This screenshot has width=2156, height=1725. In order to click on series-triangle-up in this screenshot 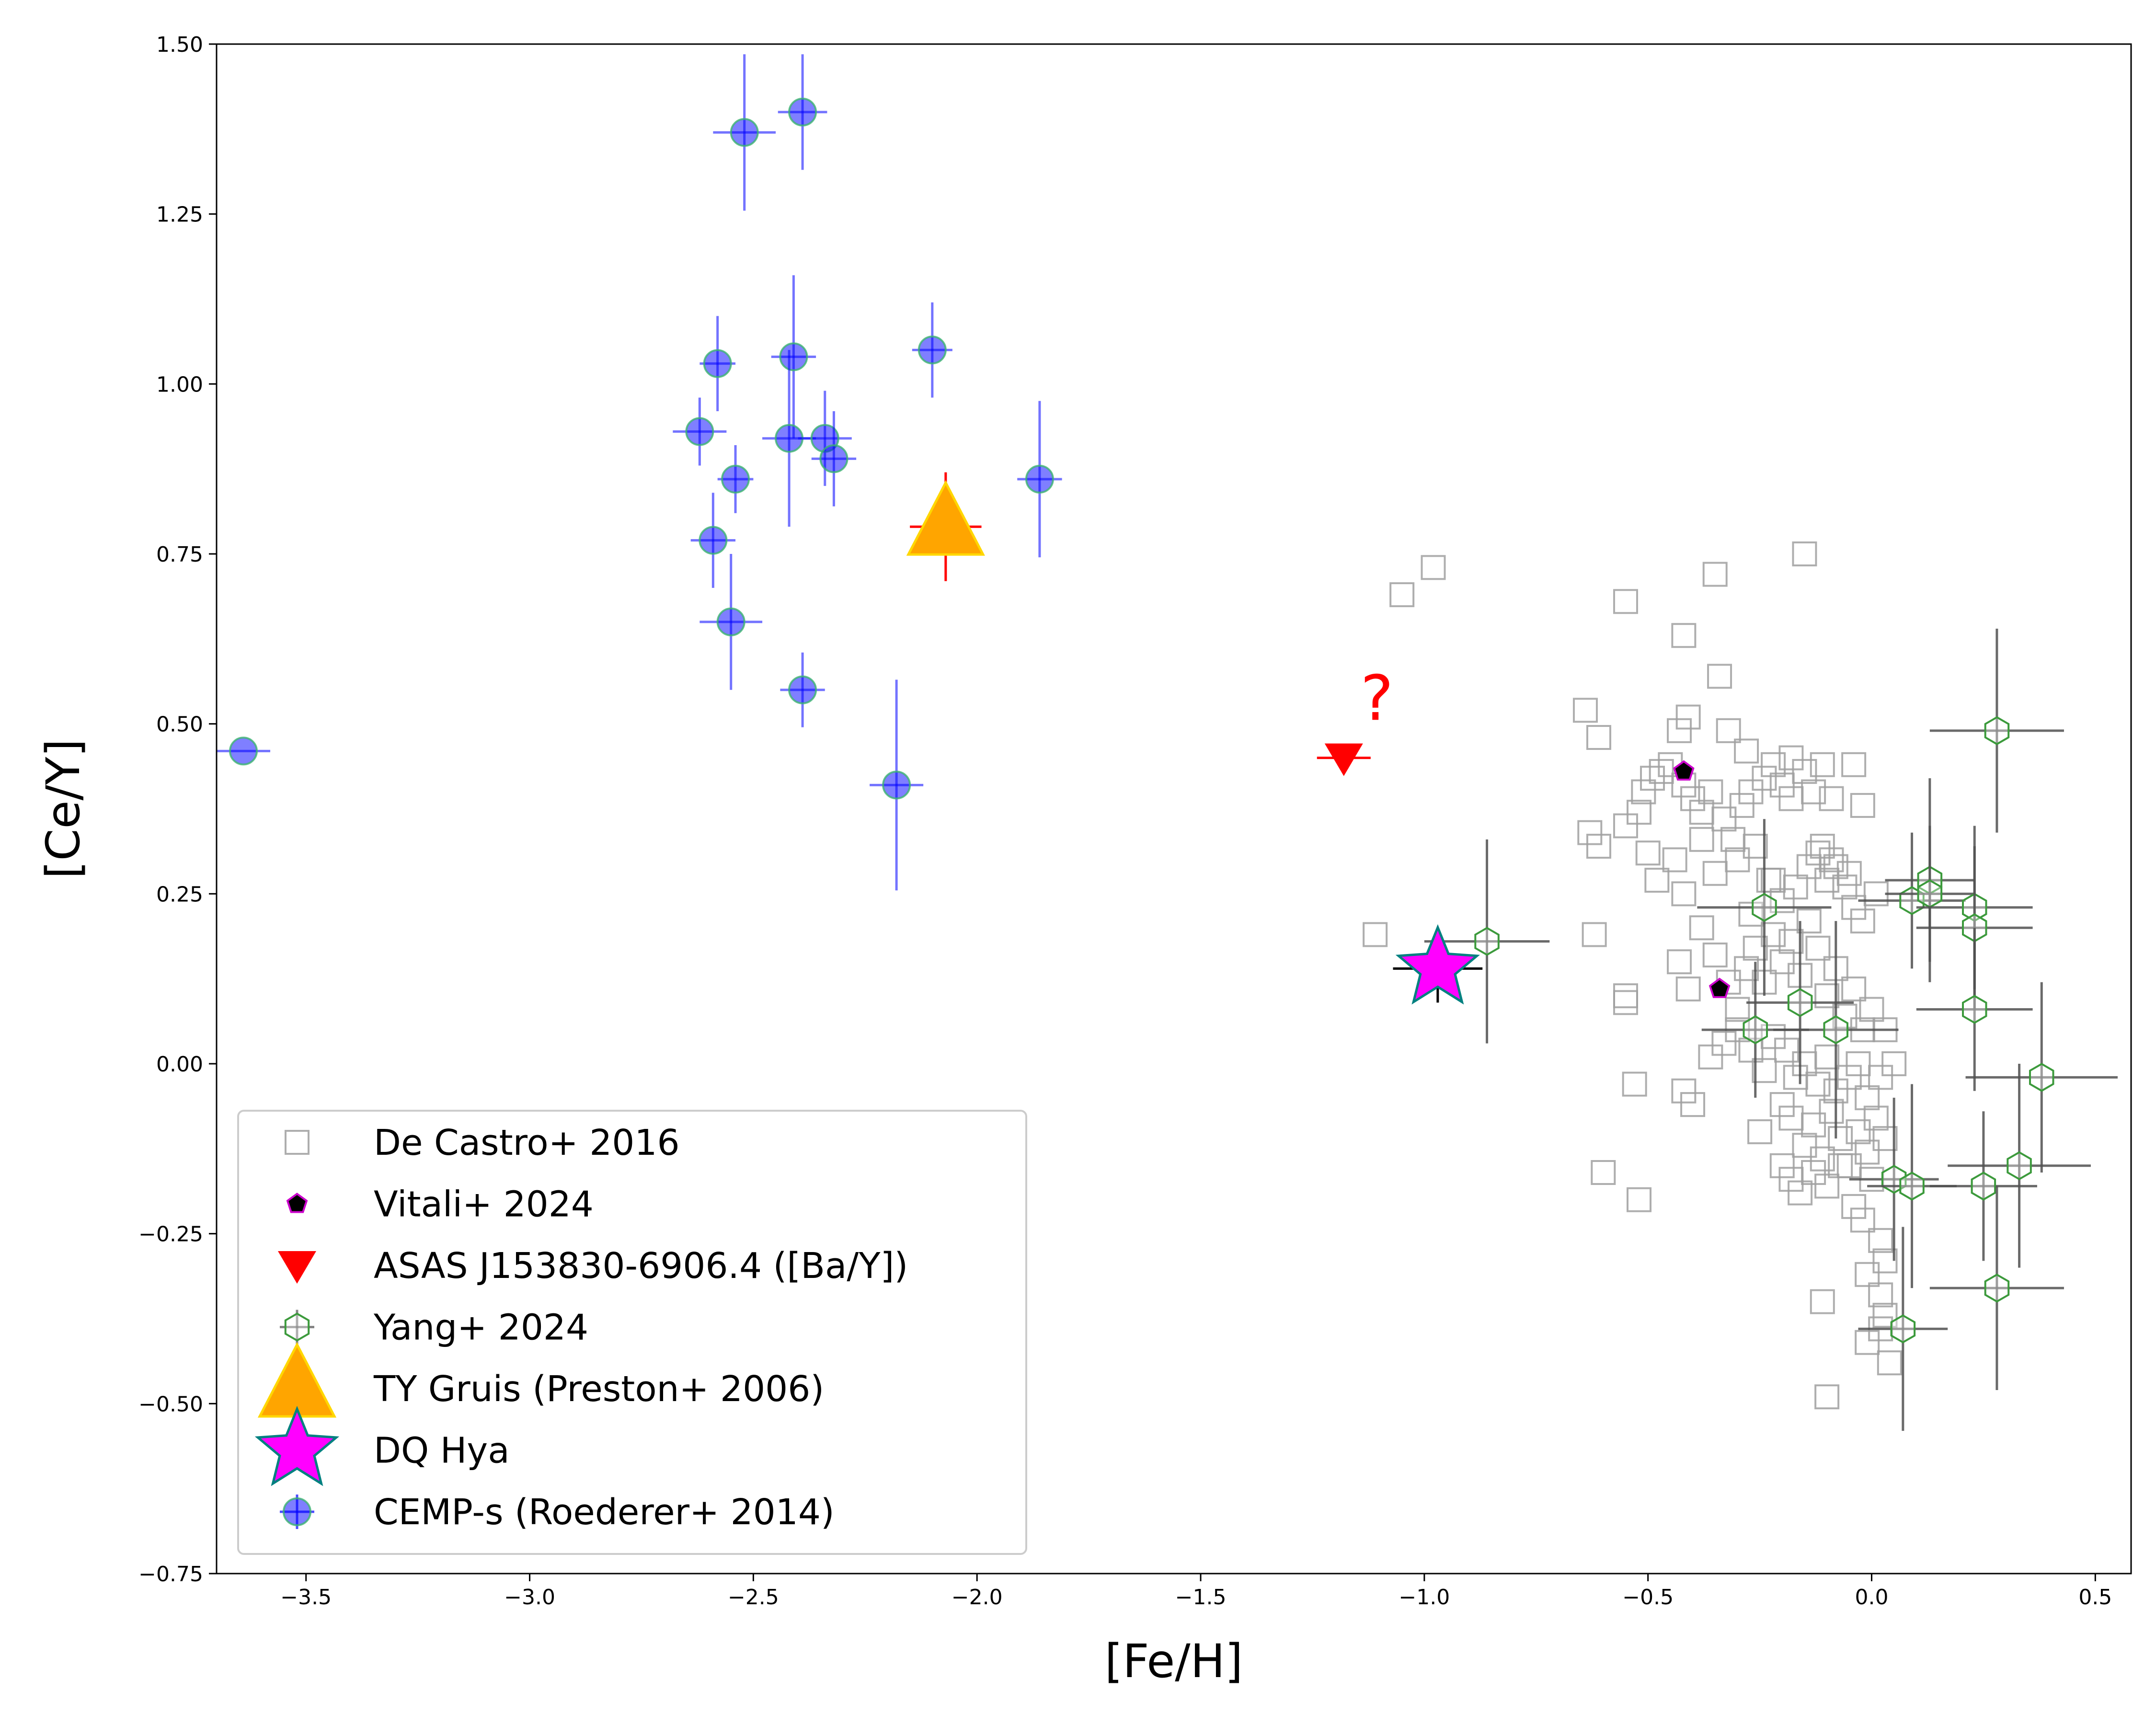, I will do `click(945, 526)`.